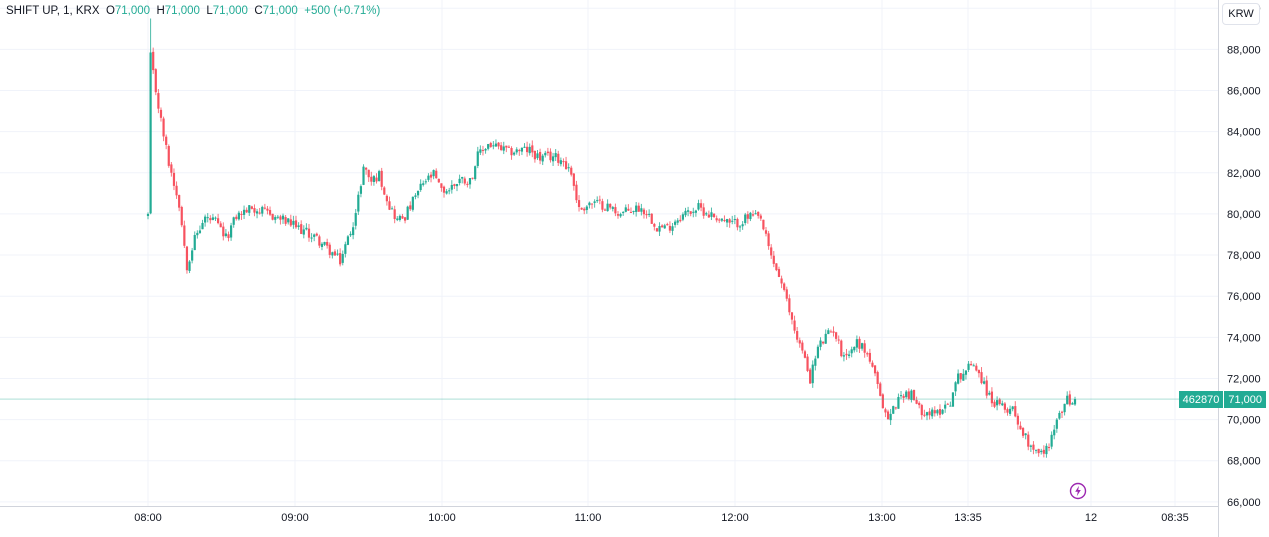 The image size is (1269, 537). I want to click on change-value: +500 (+0.71%), so click(342, 11).